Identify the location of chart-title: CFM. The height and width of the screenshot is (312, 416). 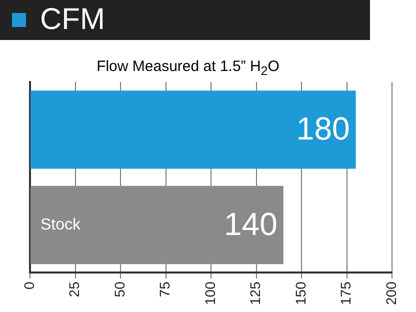
(72, 20).